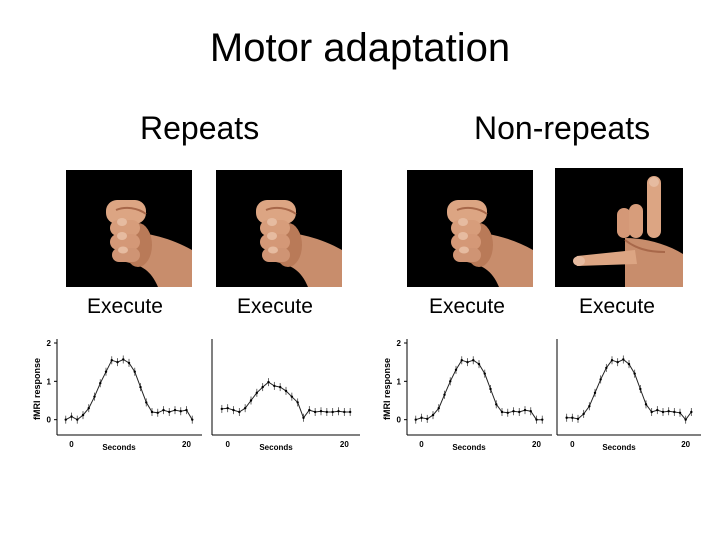  I want to click on slide-title: Motor adaptation, so click(360, 48).